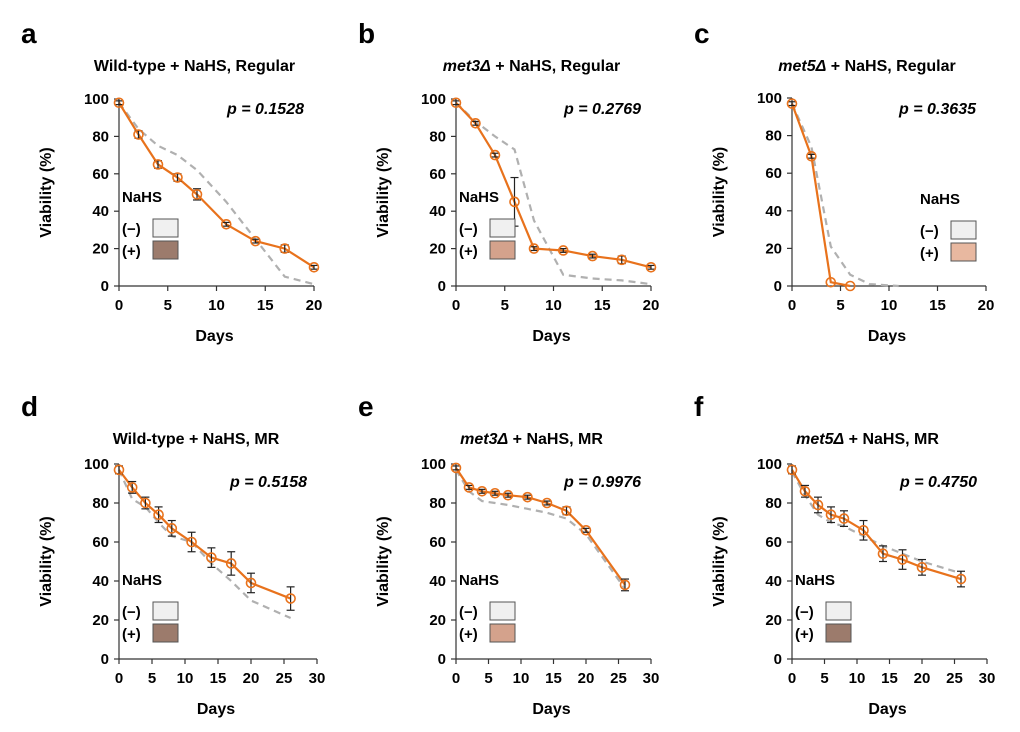 This screenshot has height=732, width=1020. What do you see at coordinates (105, 286) in the screenshot?
I see `y-tick-label: 0` at bounding box center [105, 286].